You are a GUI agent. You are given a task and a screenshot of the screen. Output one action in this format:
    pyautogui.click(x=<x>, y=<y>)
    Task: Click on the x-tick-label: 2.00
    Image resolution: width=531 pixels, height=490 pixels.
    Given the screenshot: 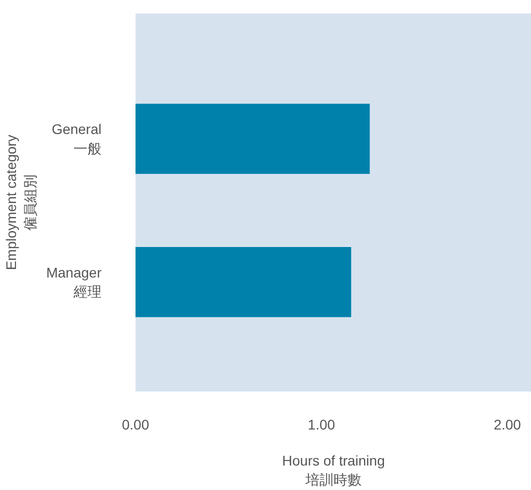 What is the action you would take?
    pyautogui.click(x=508, y=424)
    